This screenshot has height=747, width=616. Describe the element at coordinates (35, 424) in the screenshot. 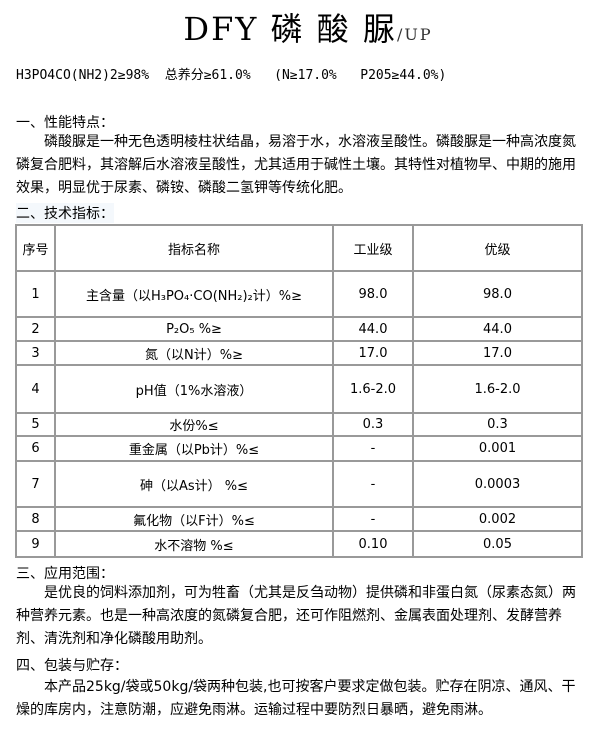

I see `table-cell: 5` at that location.